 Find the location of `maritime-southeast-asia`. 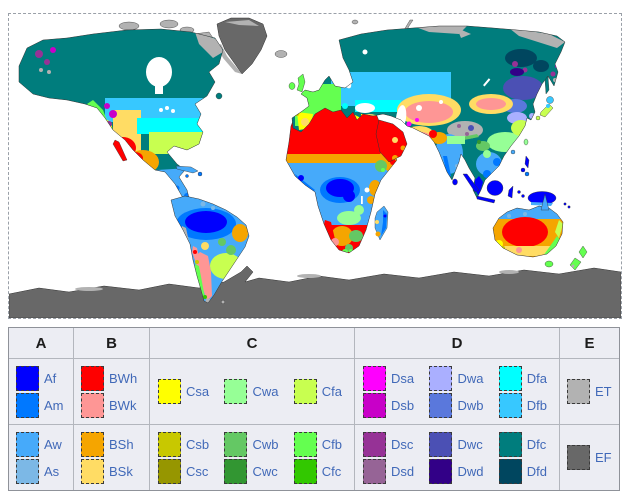

maritime-southeast-asia is located at coordinates (516, 191).